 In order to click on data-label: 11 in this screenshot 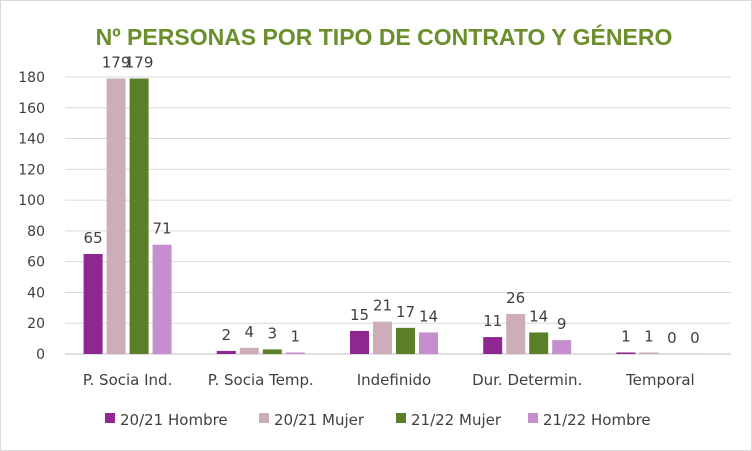, I will do `click(492, 321)`.